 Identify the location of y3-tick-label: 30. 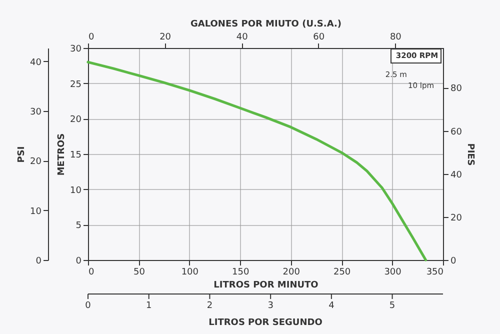
(36, 112).